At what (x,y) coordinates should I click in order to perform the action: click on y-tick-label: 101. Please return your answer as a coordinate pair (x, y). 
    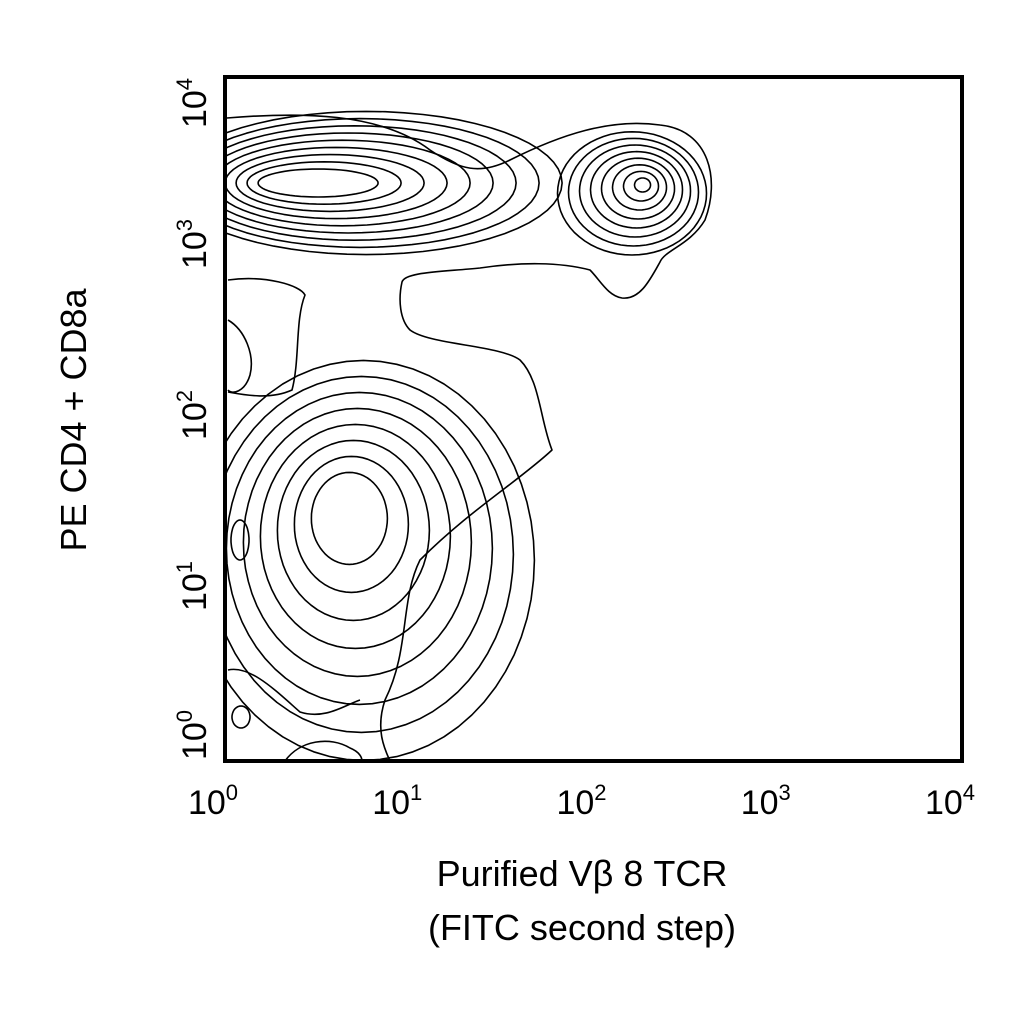
    Looking at the image, I should click on (193, 586).